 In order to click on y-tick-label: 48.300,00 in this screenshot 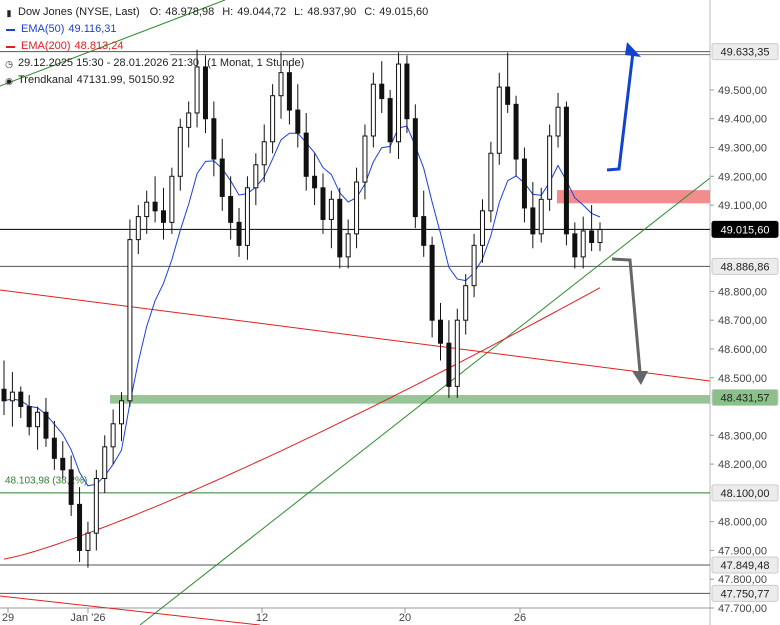, I will do `click(742, 436)`.